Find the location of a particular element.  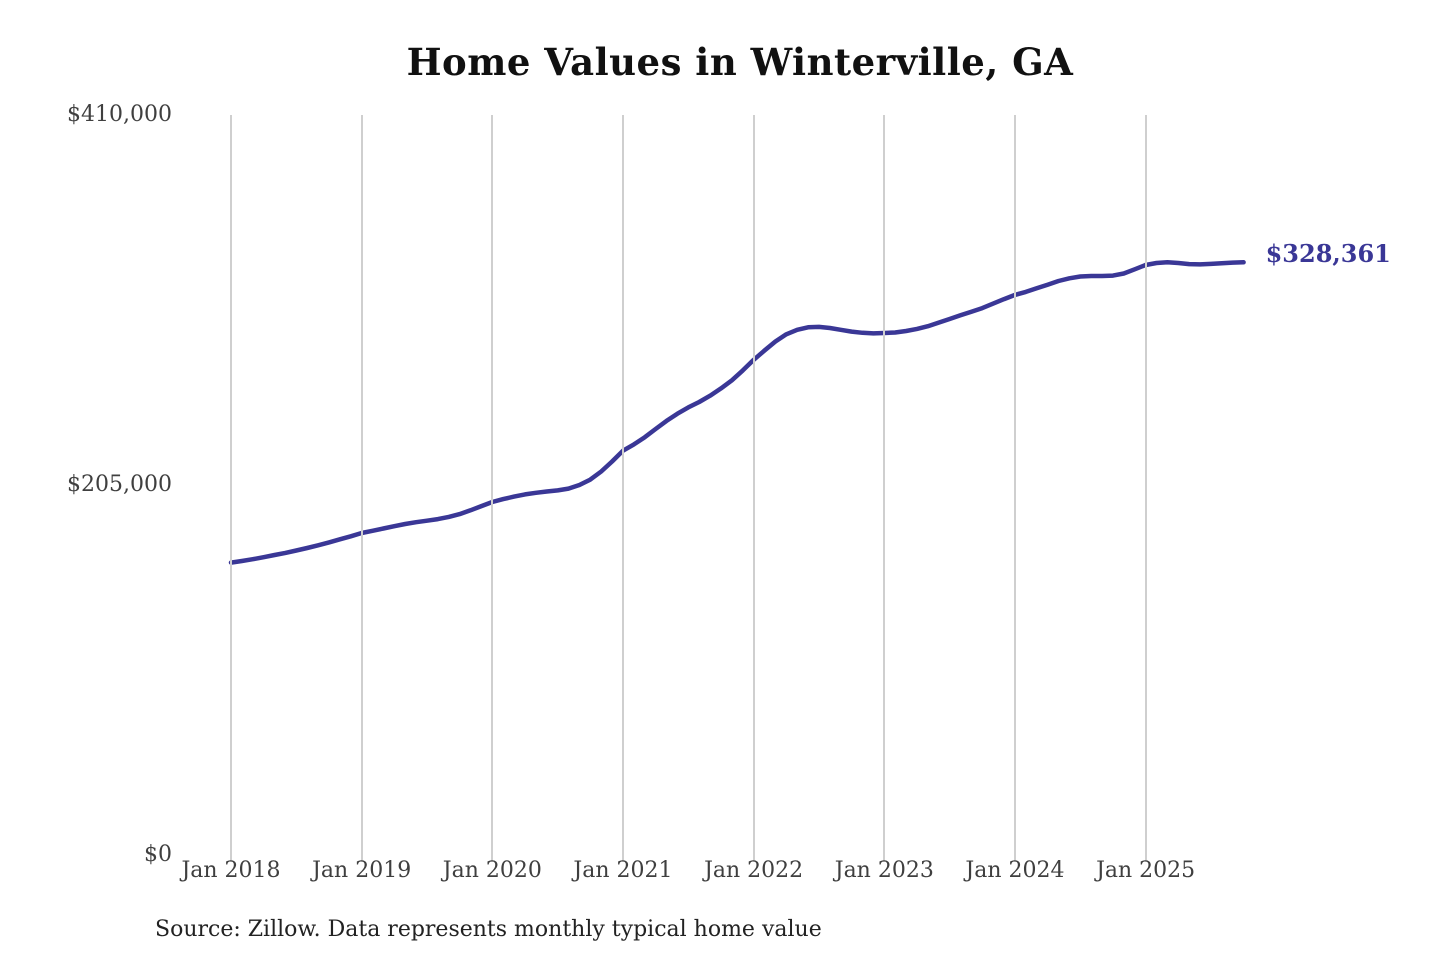

x-axis-tick-label: Jan 2021 is located at coordinates (623, 870).